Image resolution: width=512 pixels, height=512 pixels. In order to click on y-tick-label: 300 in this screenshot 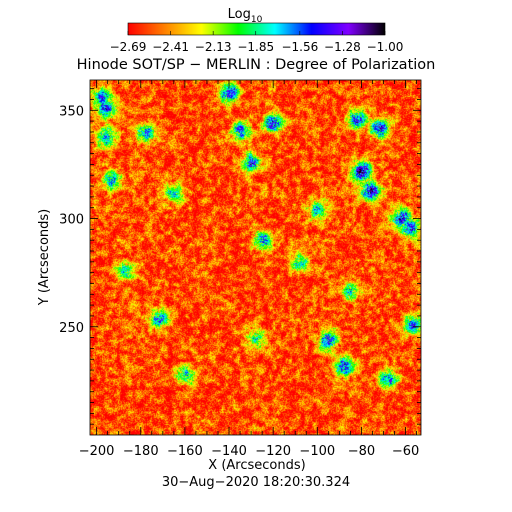, I will do `click(71, 220)`.